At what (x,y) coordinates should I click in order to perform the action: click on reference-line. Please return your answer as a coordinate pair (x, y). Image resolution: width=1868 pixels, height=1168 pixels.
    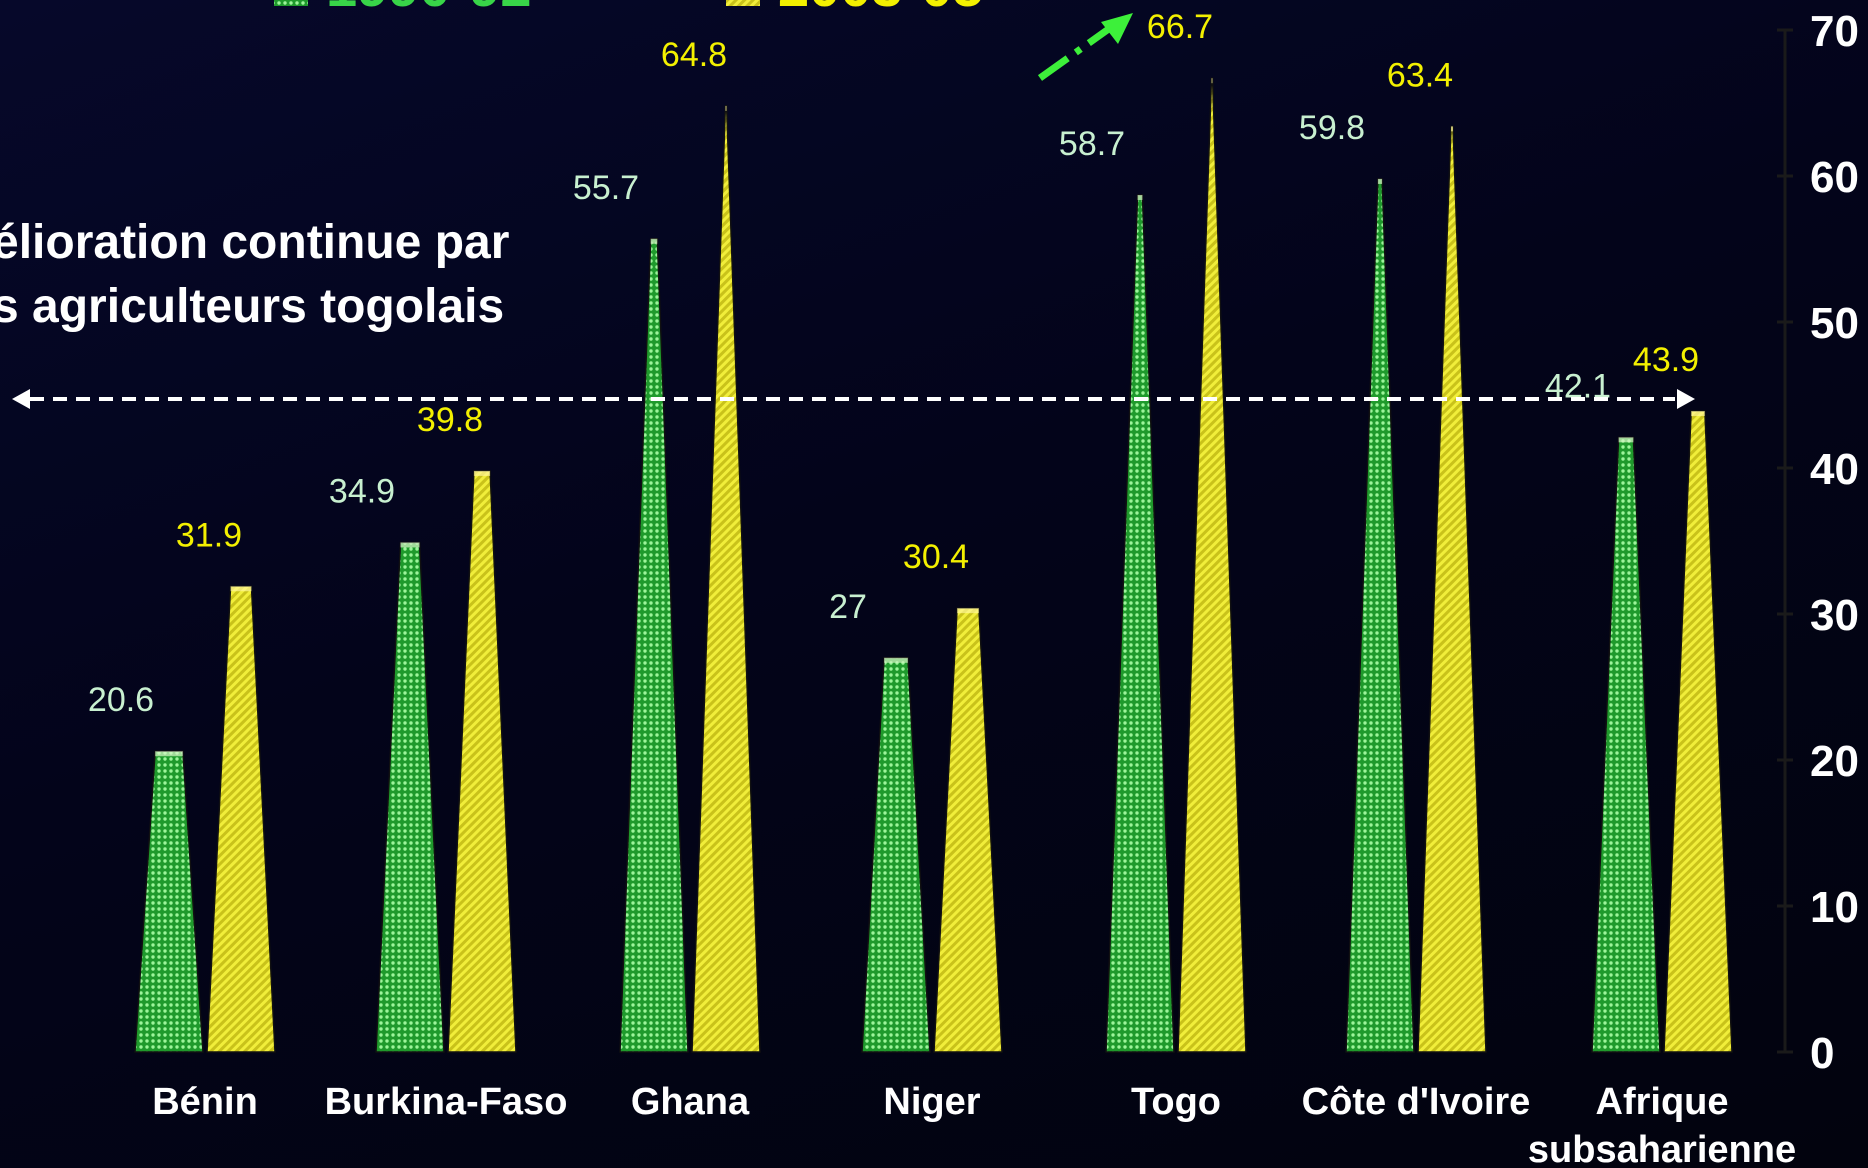
    Looking at the image, I should click on (853, 399).